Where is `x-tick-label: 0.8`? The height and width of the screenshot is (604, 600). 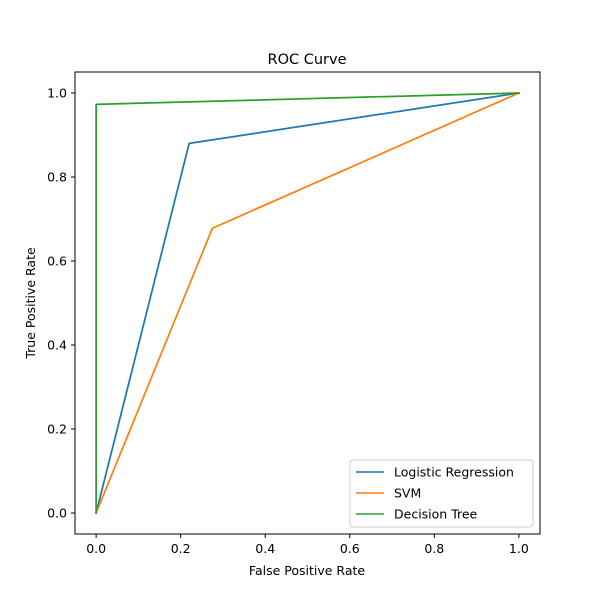 x-tick-label: 0.8 is located at coordinates (434, 548).